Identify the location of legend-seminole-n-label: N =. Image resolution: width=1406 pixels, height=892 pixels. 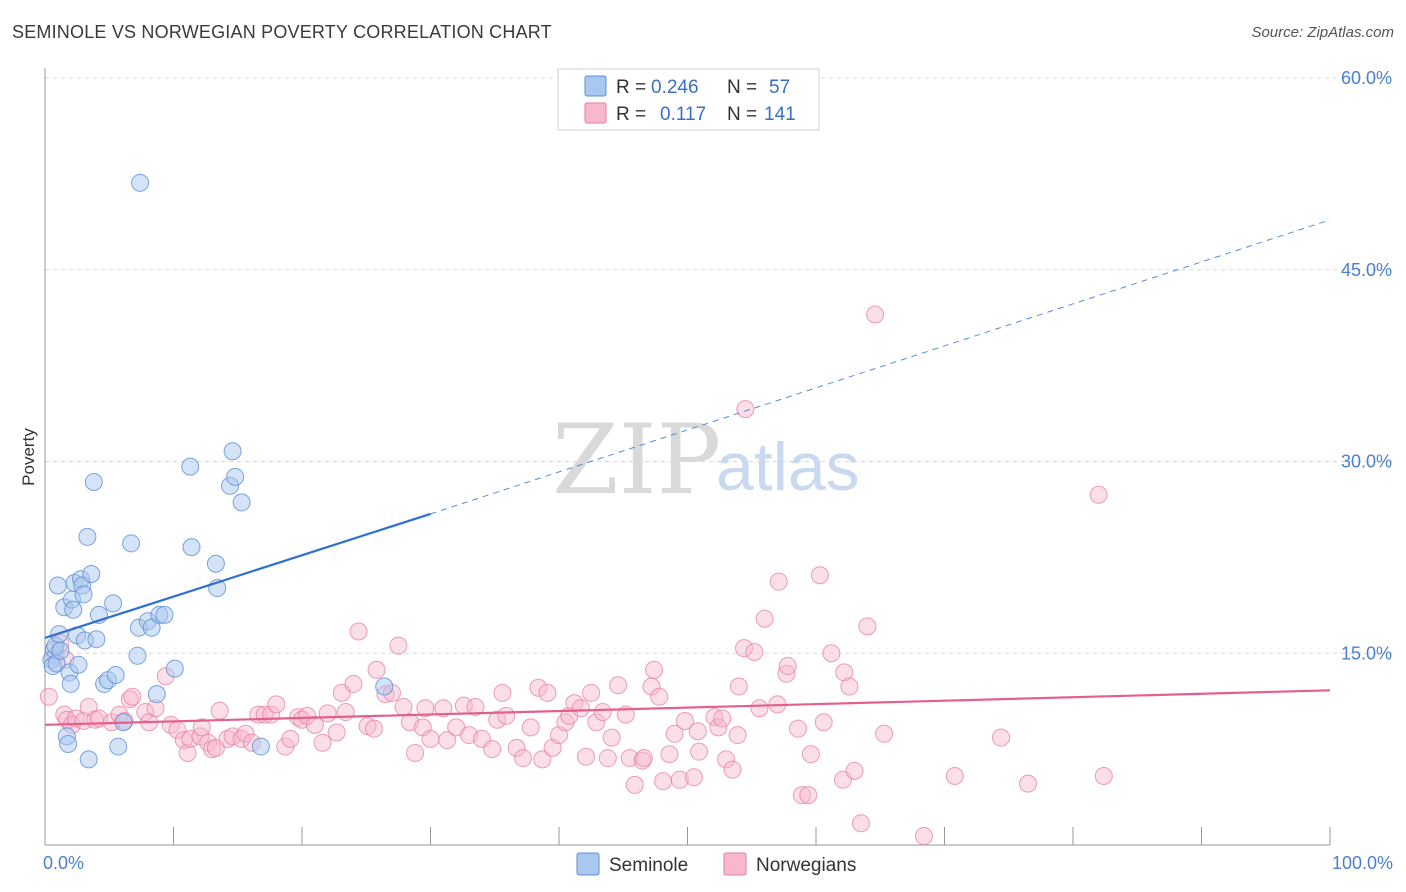
(742, 87).